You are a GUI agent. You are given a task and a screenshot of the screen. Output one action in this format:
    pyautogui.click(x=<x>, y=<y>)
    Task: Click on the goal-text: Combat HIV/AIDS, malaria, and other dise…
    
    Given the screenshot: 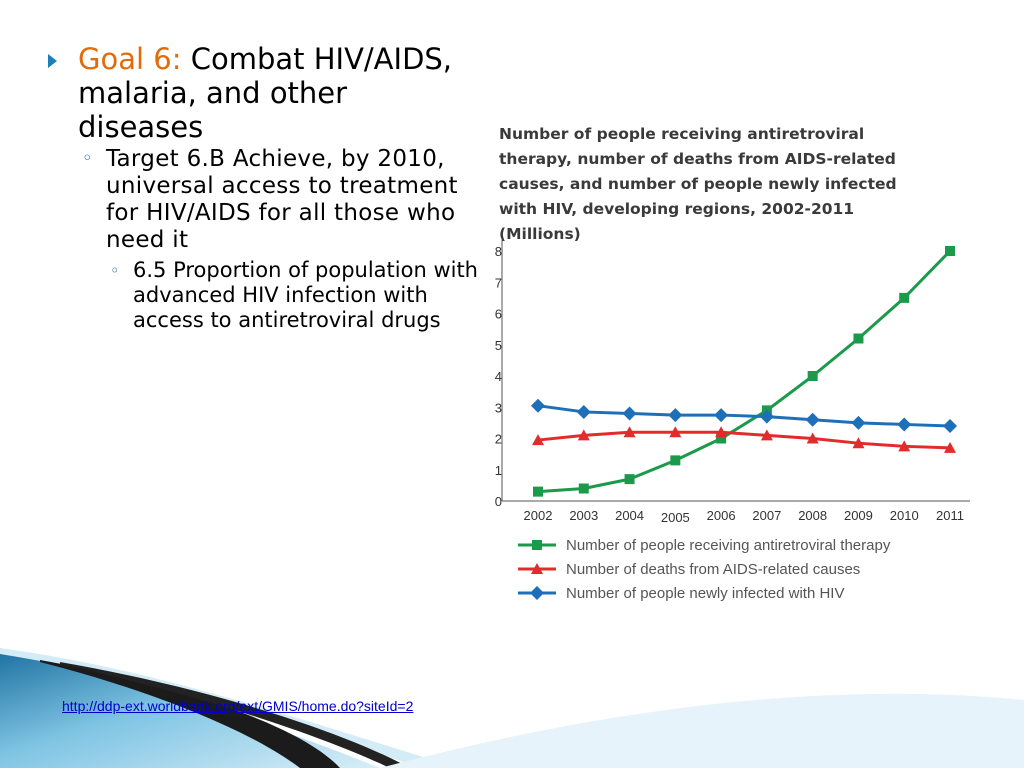 What is the action you would take?
    pyautogui.click(x=265, y=93)
    